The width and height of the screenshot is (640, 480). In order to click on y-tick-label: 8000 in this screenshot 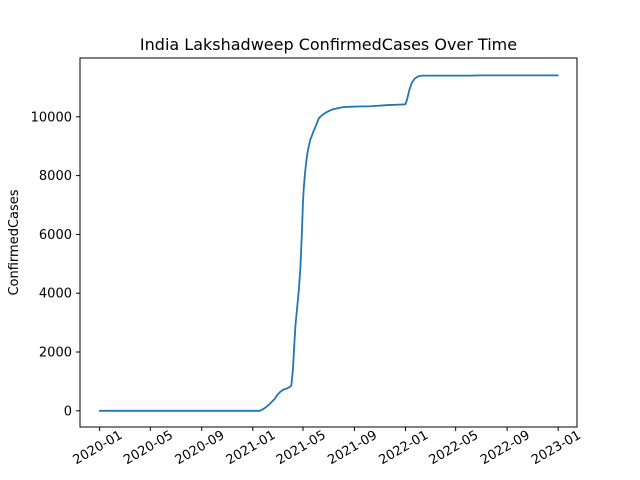, I will do `click(55, 176)`.